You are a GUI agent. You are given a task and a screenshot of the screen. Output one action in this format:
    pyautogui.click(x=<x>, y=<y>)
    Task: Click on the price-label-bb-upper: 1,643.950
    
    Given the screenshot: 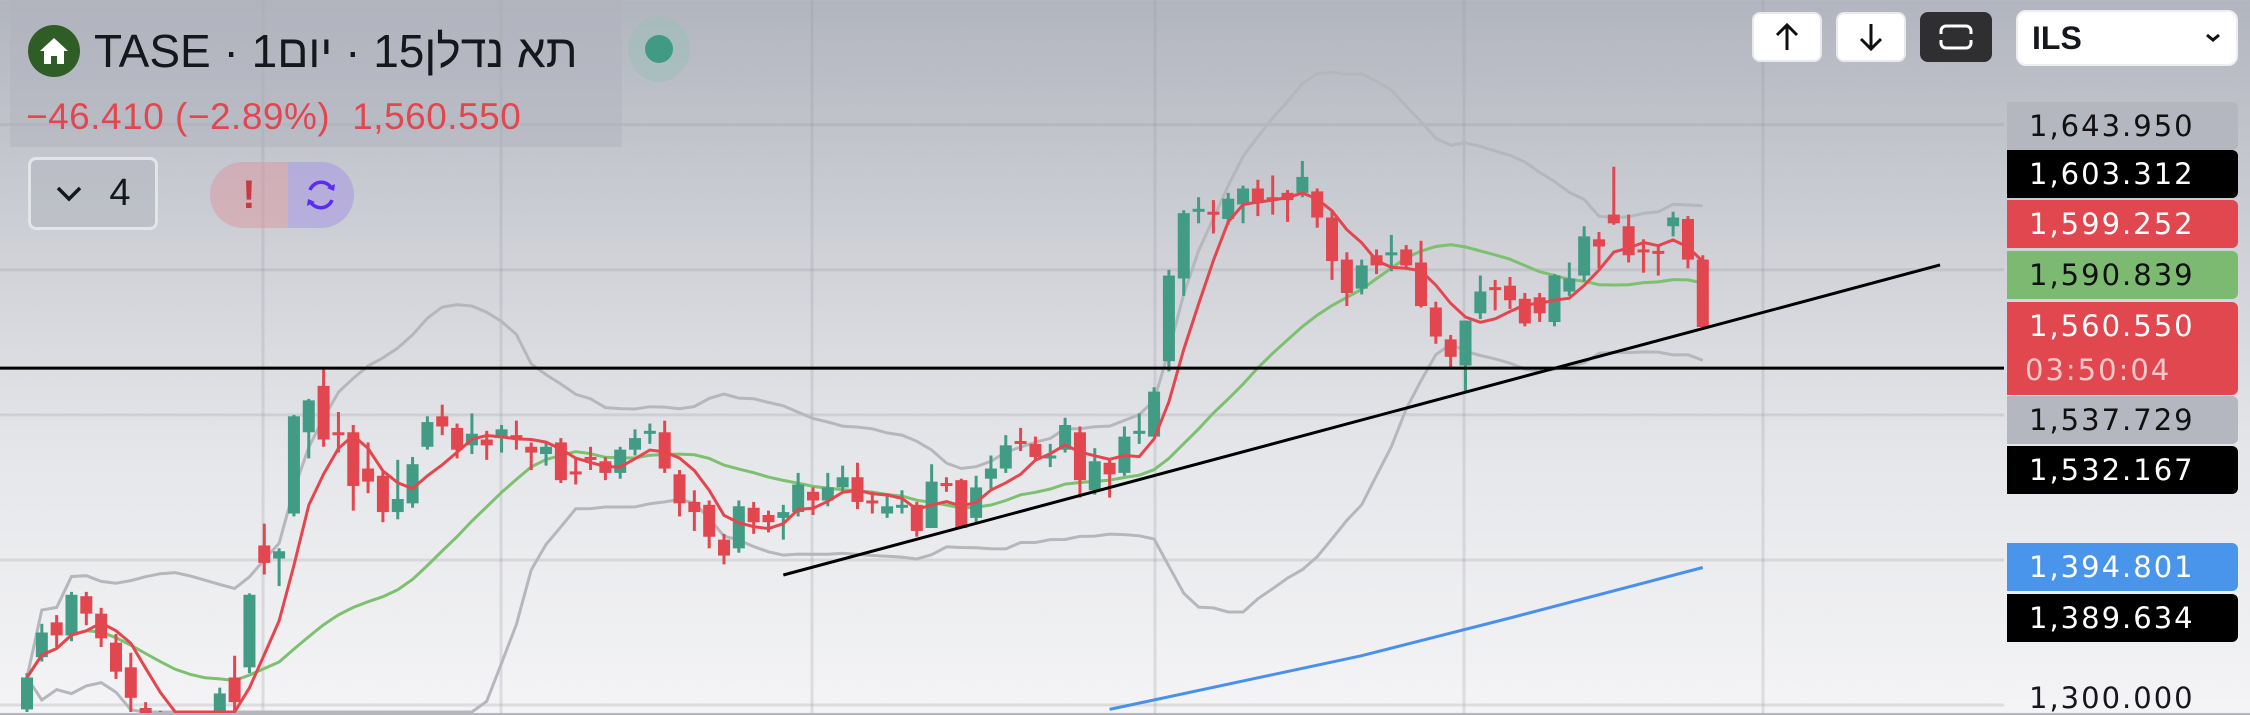 What is the action you would take?
    pyautogui.click(x=2122, y=126)
    